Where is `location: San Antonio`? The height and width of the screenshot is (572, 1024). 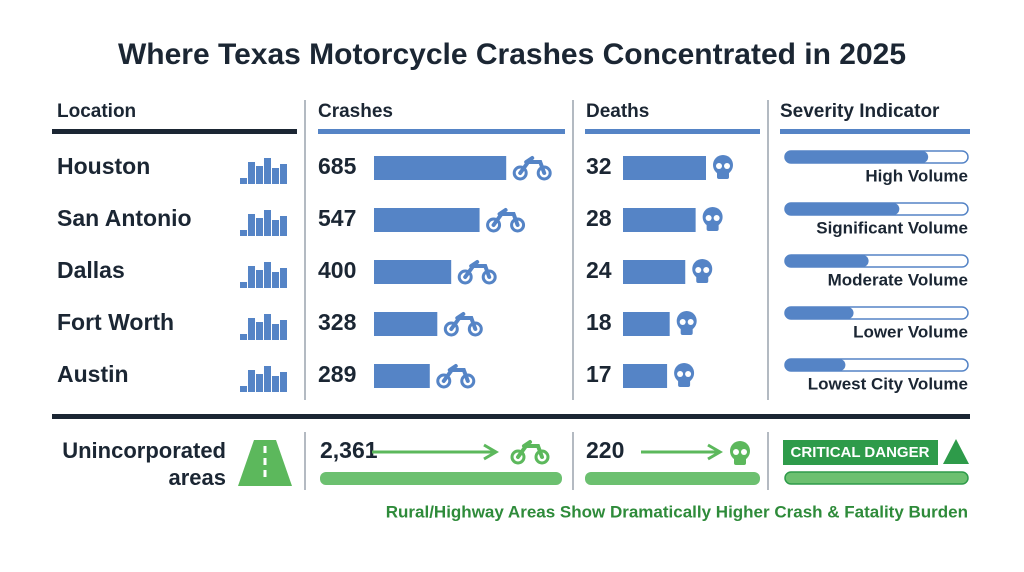 location: San Antonio is located at coordinates (124, 218).